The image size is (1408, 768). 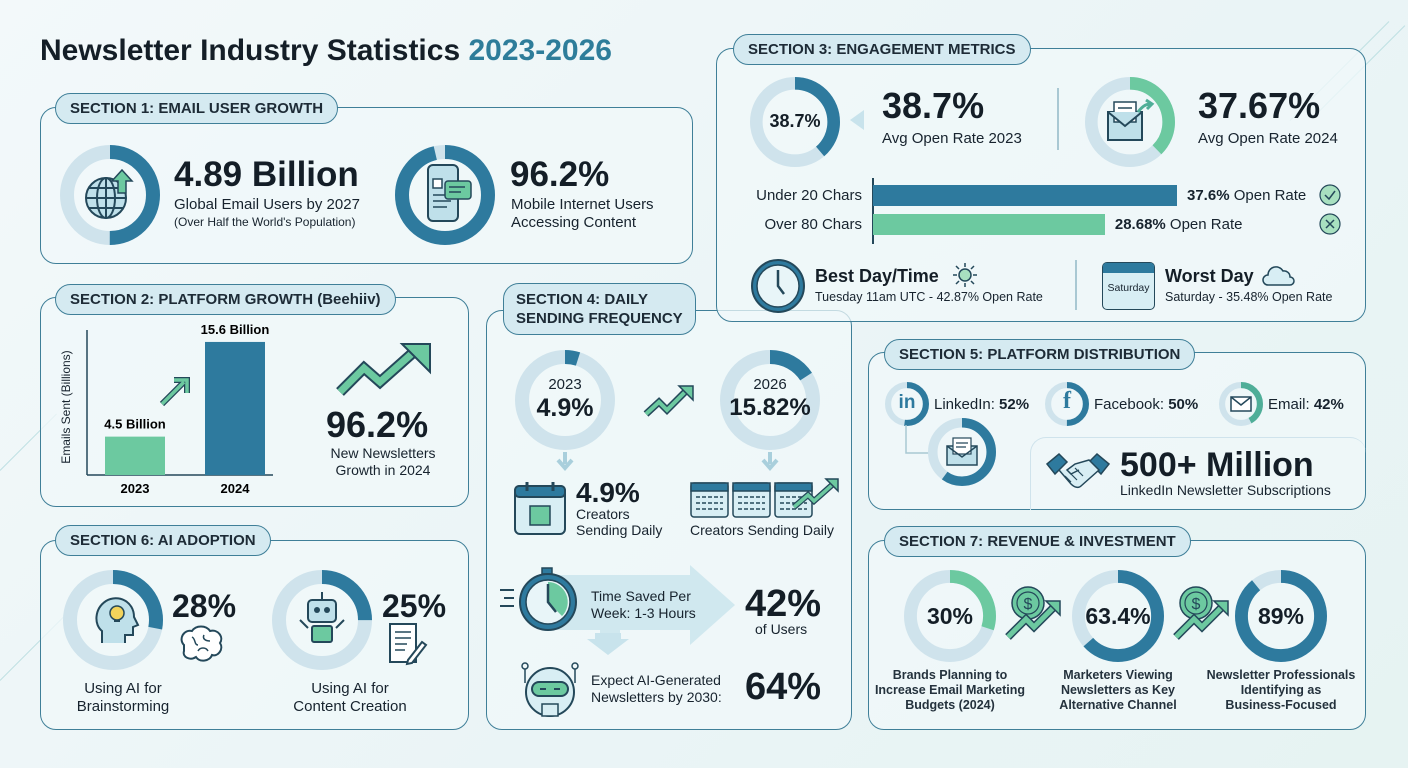 I want to click on arrow-up-right-icon, so click(x=174, y=392).